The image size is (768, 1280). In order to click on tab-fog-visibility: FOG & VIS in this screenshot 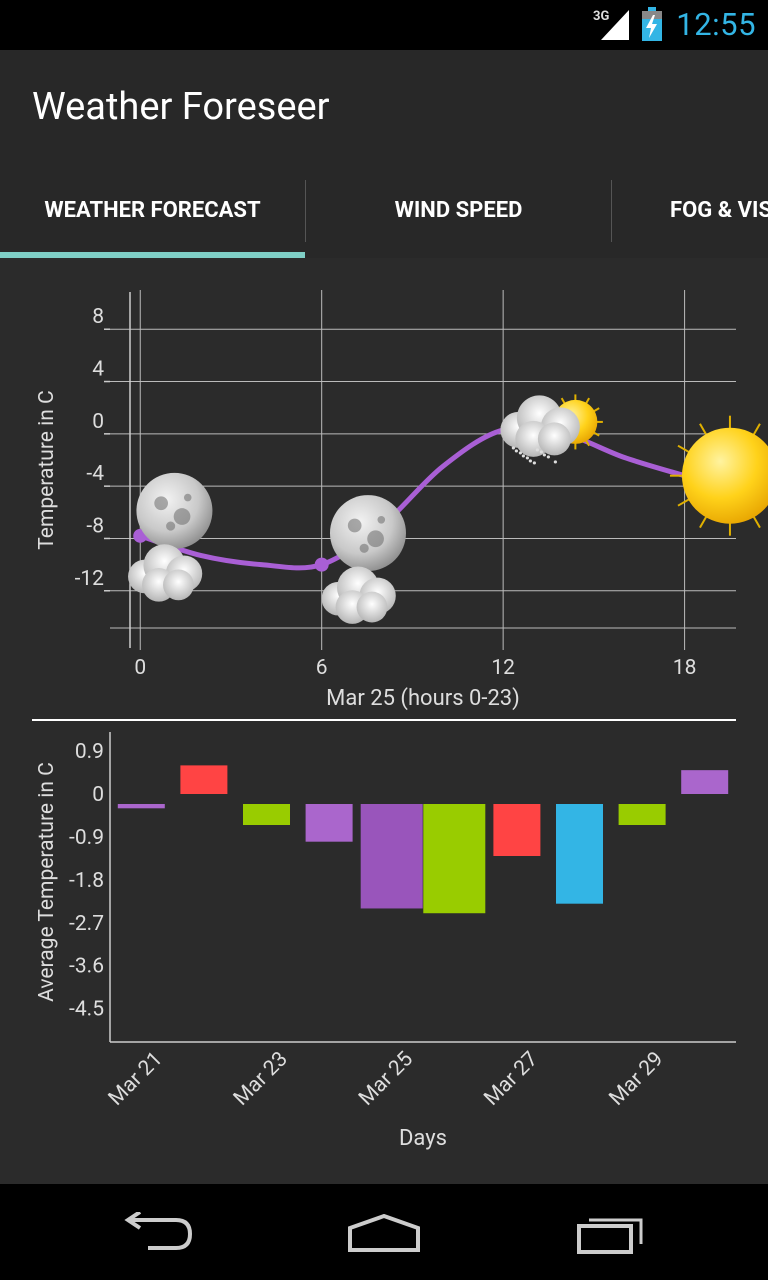, I will do `click(690, 210)`.